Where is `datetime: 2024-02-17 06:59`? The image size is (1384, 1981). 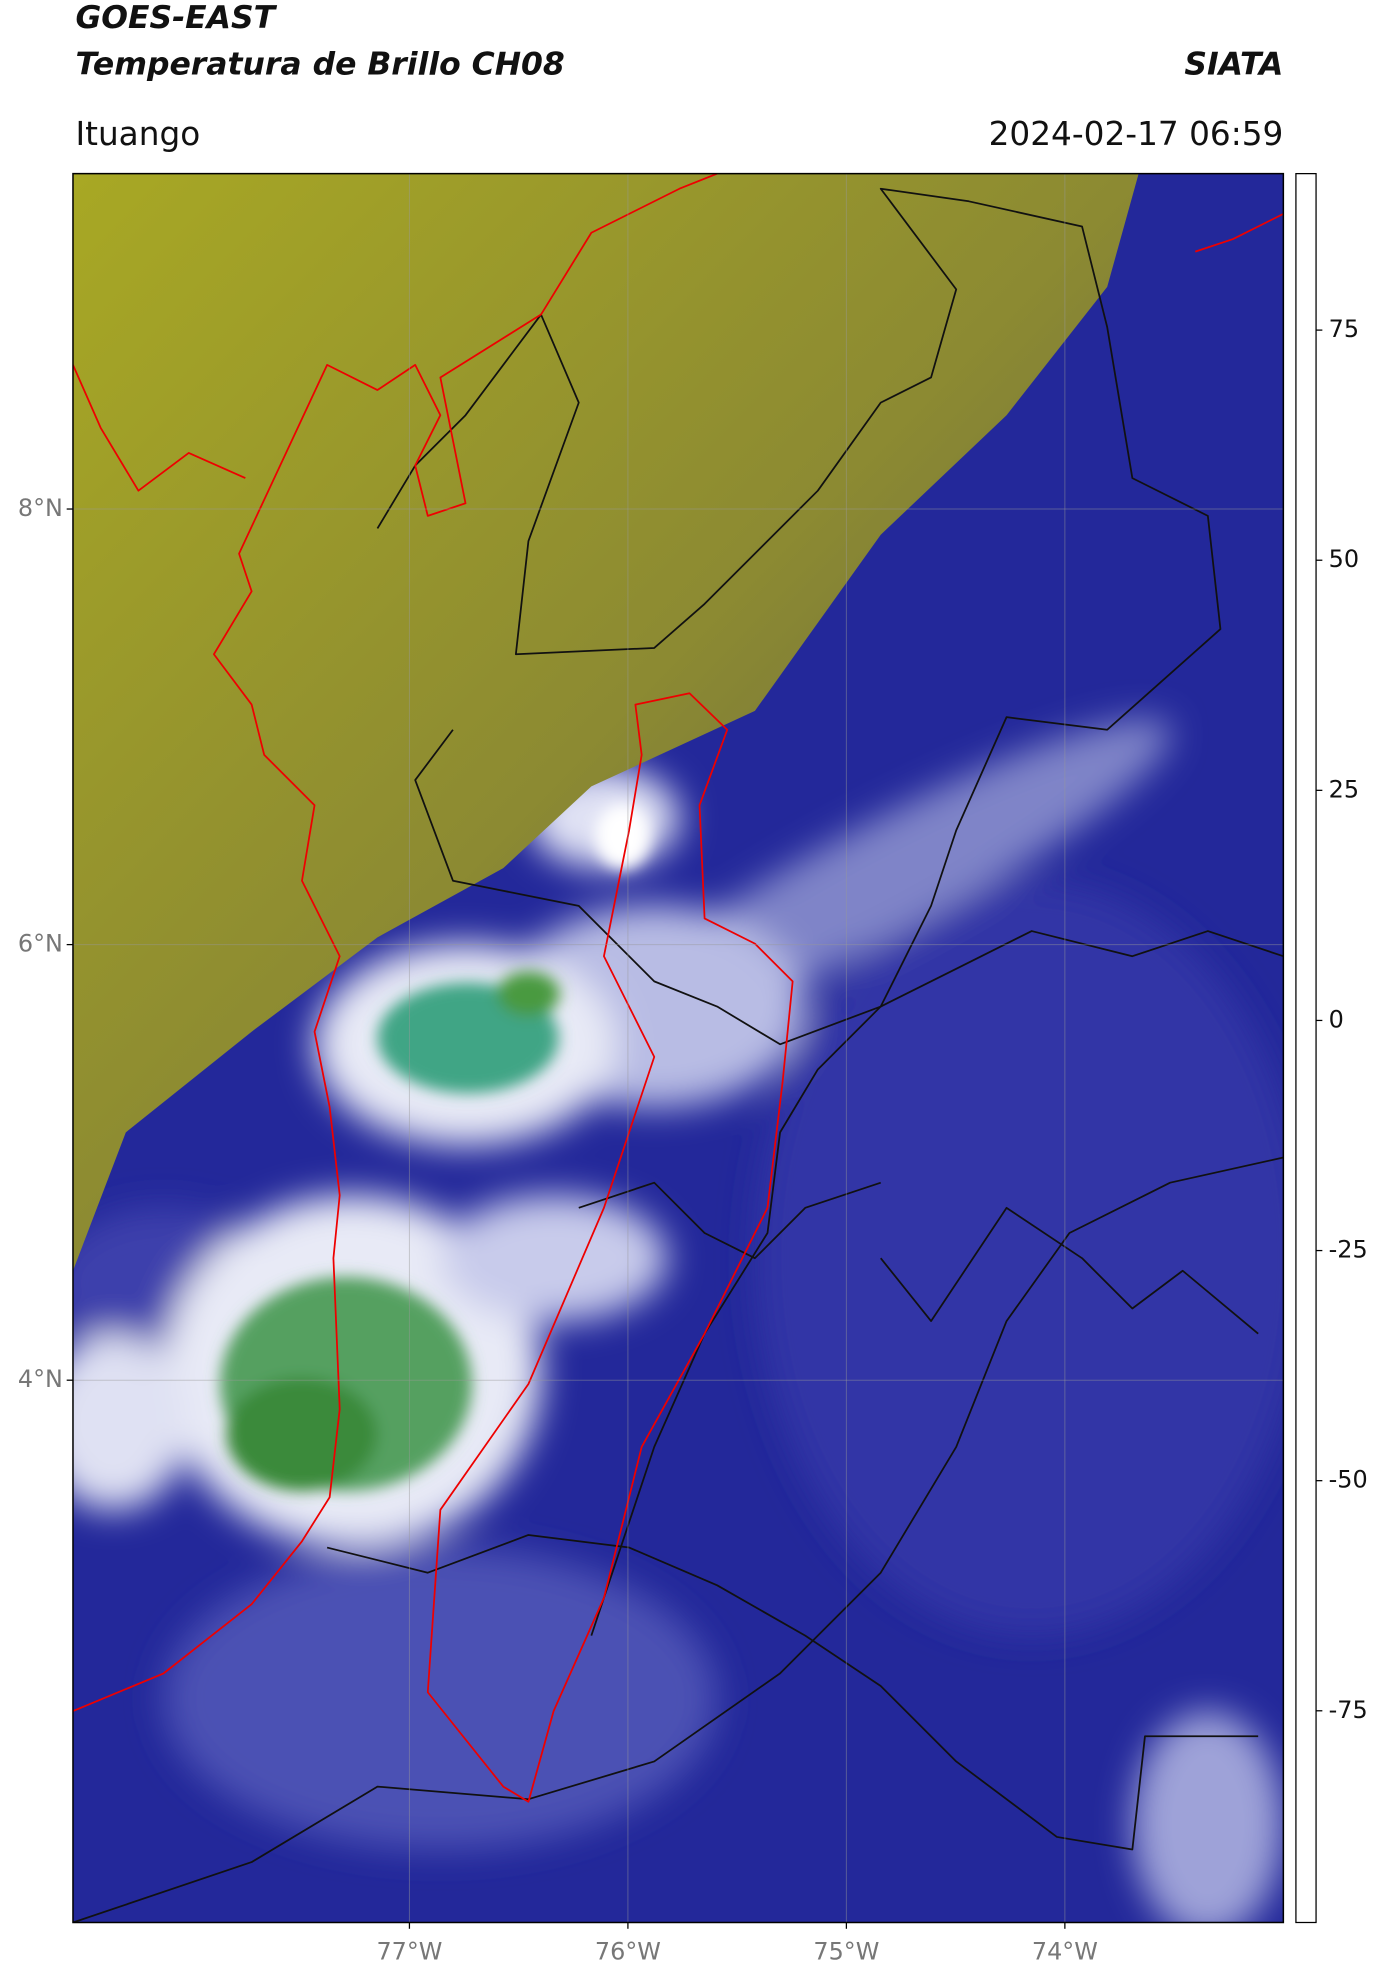 datetime: 2024-02-17 06:59 is located at coordinates (1136, 134).